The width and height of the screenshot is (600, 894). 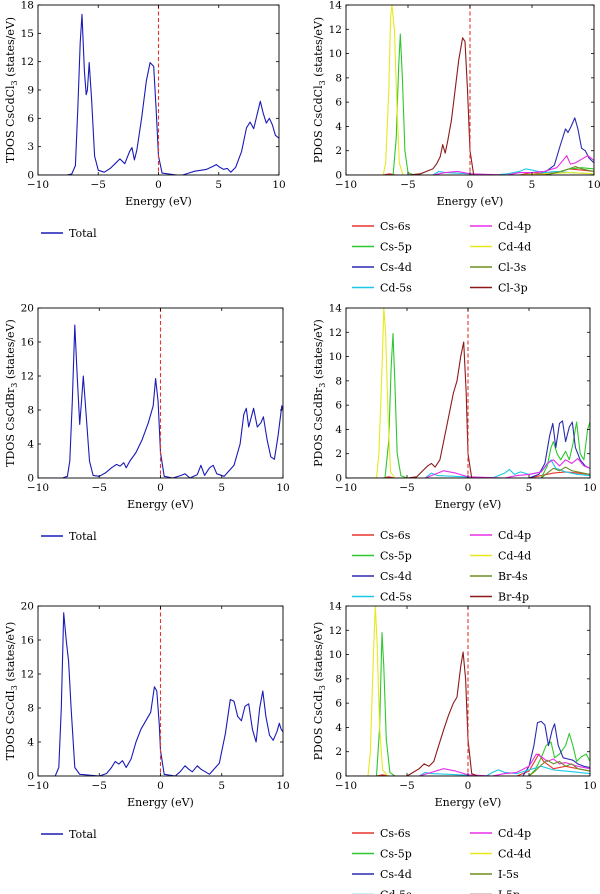 I want to click on legend-label-cs-4d: Cs-4d, so click(x=396, y=267).